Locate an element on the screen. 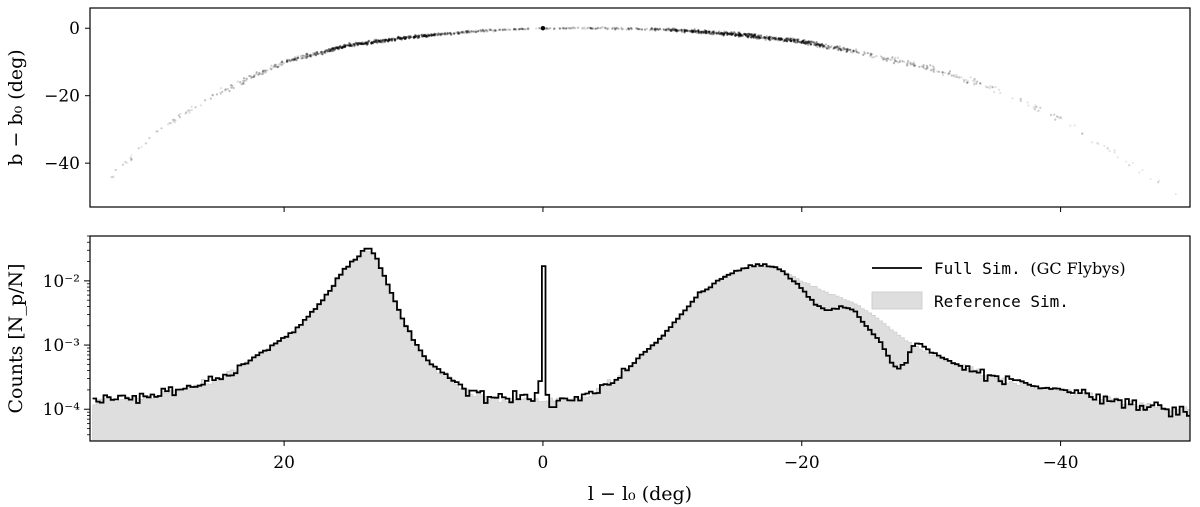  bottom-xtick-label: −40 is located at coordinates (1061, 463).